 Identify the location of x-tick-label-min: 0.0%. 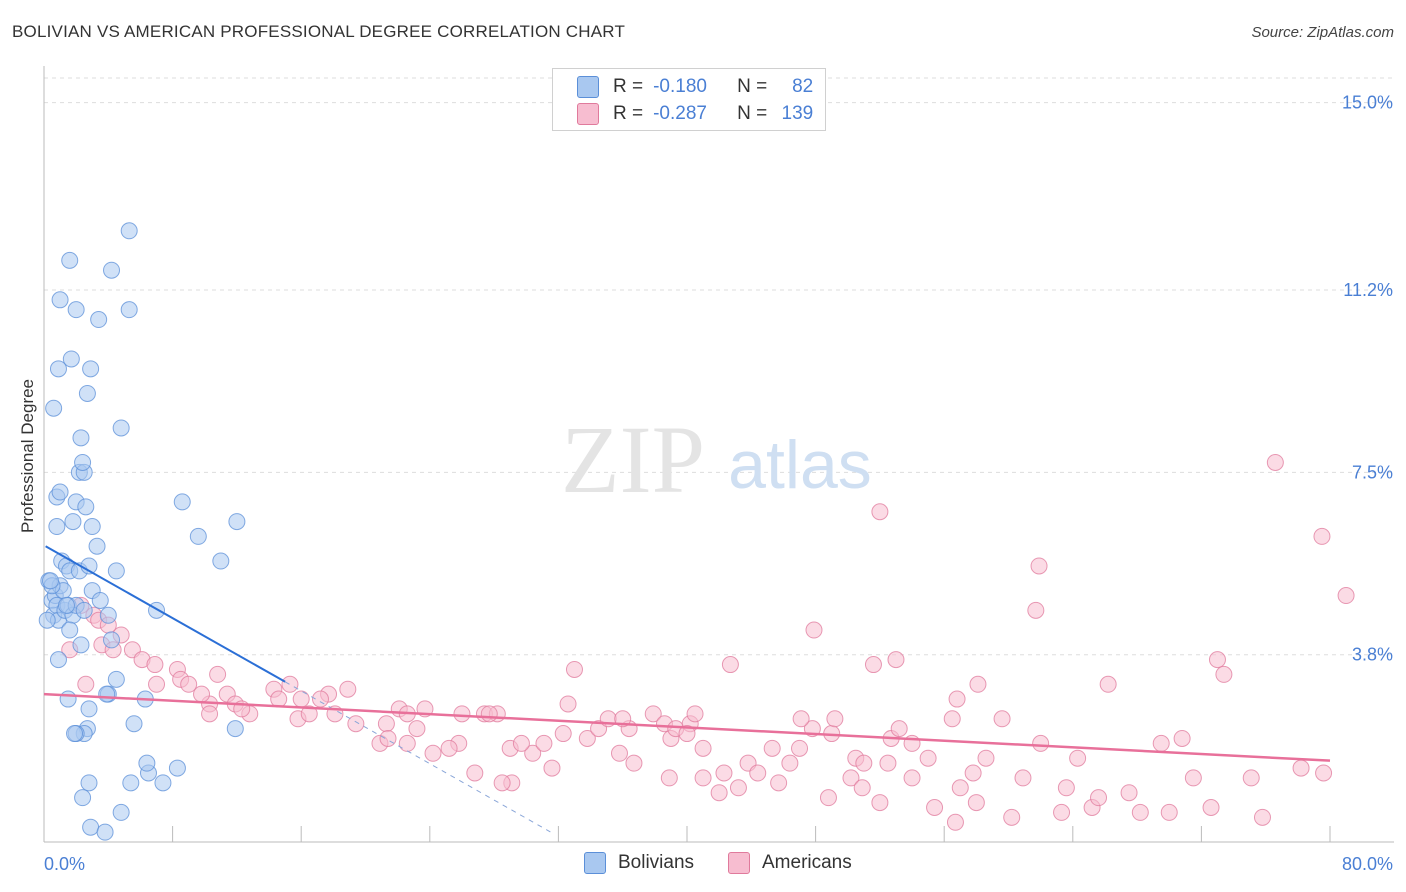
(64, 864).